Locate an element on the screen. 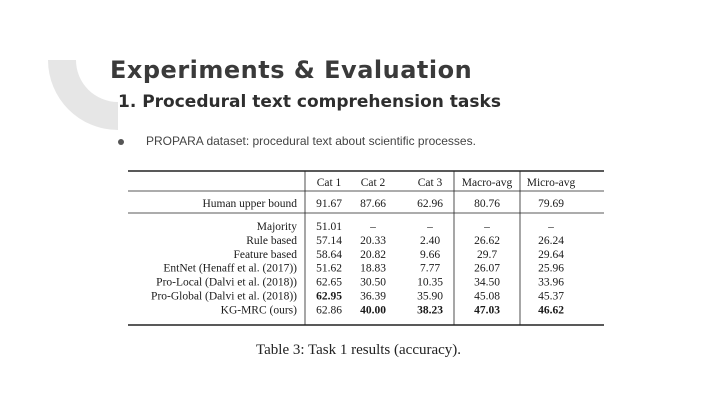  table-row-label: Pro-Global (Dalvi et al. (2018)) is located at coordinates (224, 297).